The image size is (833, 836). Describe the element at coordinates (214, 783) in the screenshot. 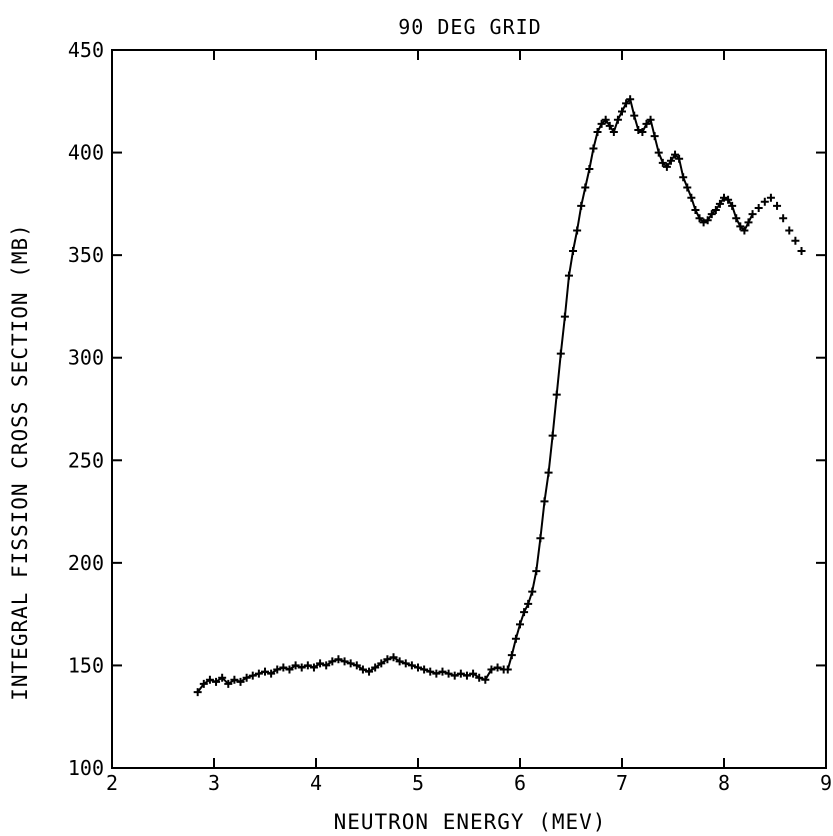

I see `x-tick-label: 3` at that location.